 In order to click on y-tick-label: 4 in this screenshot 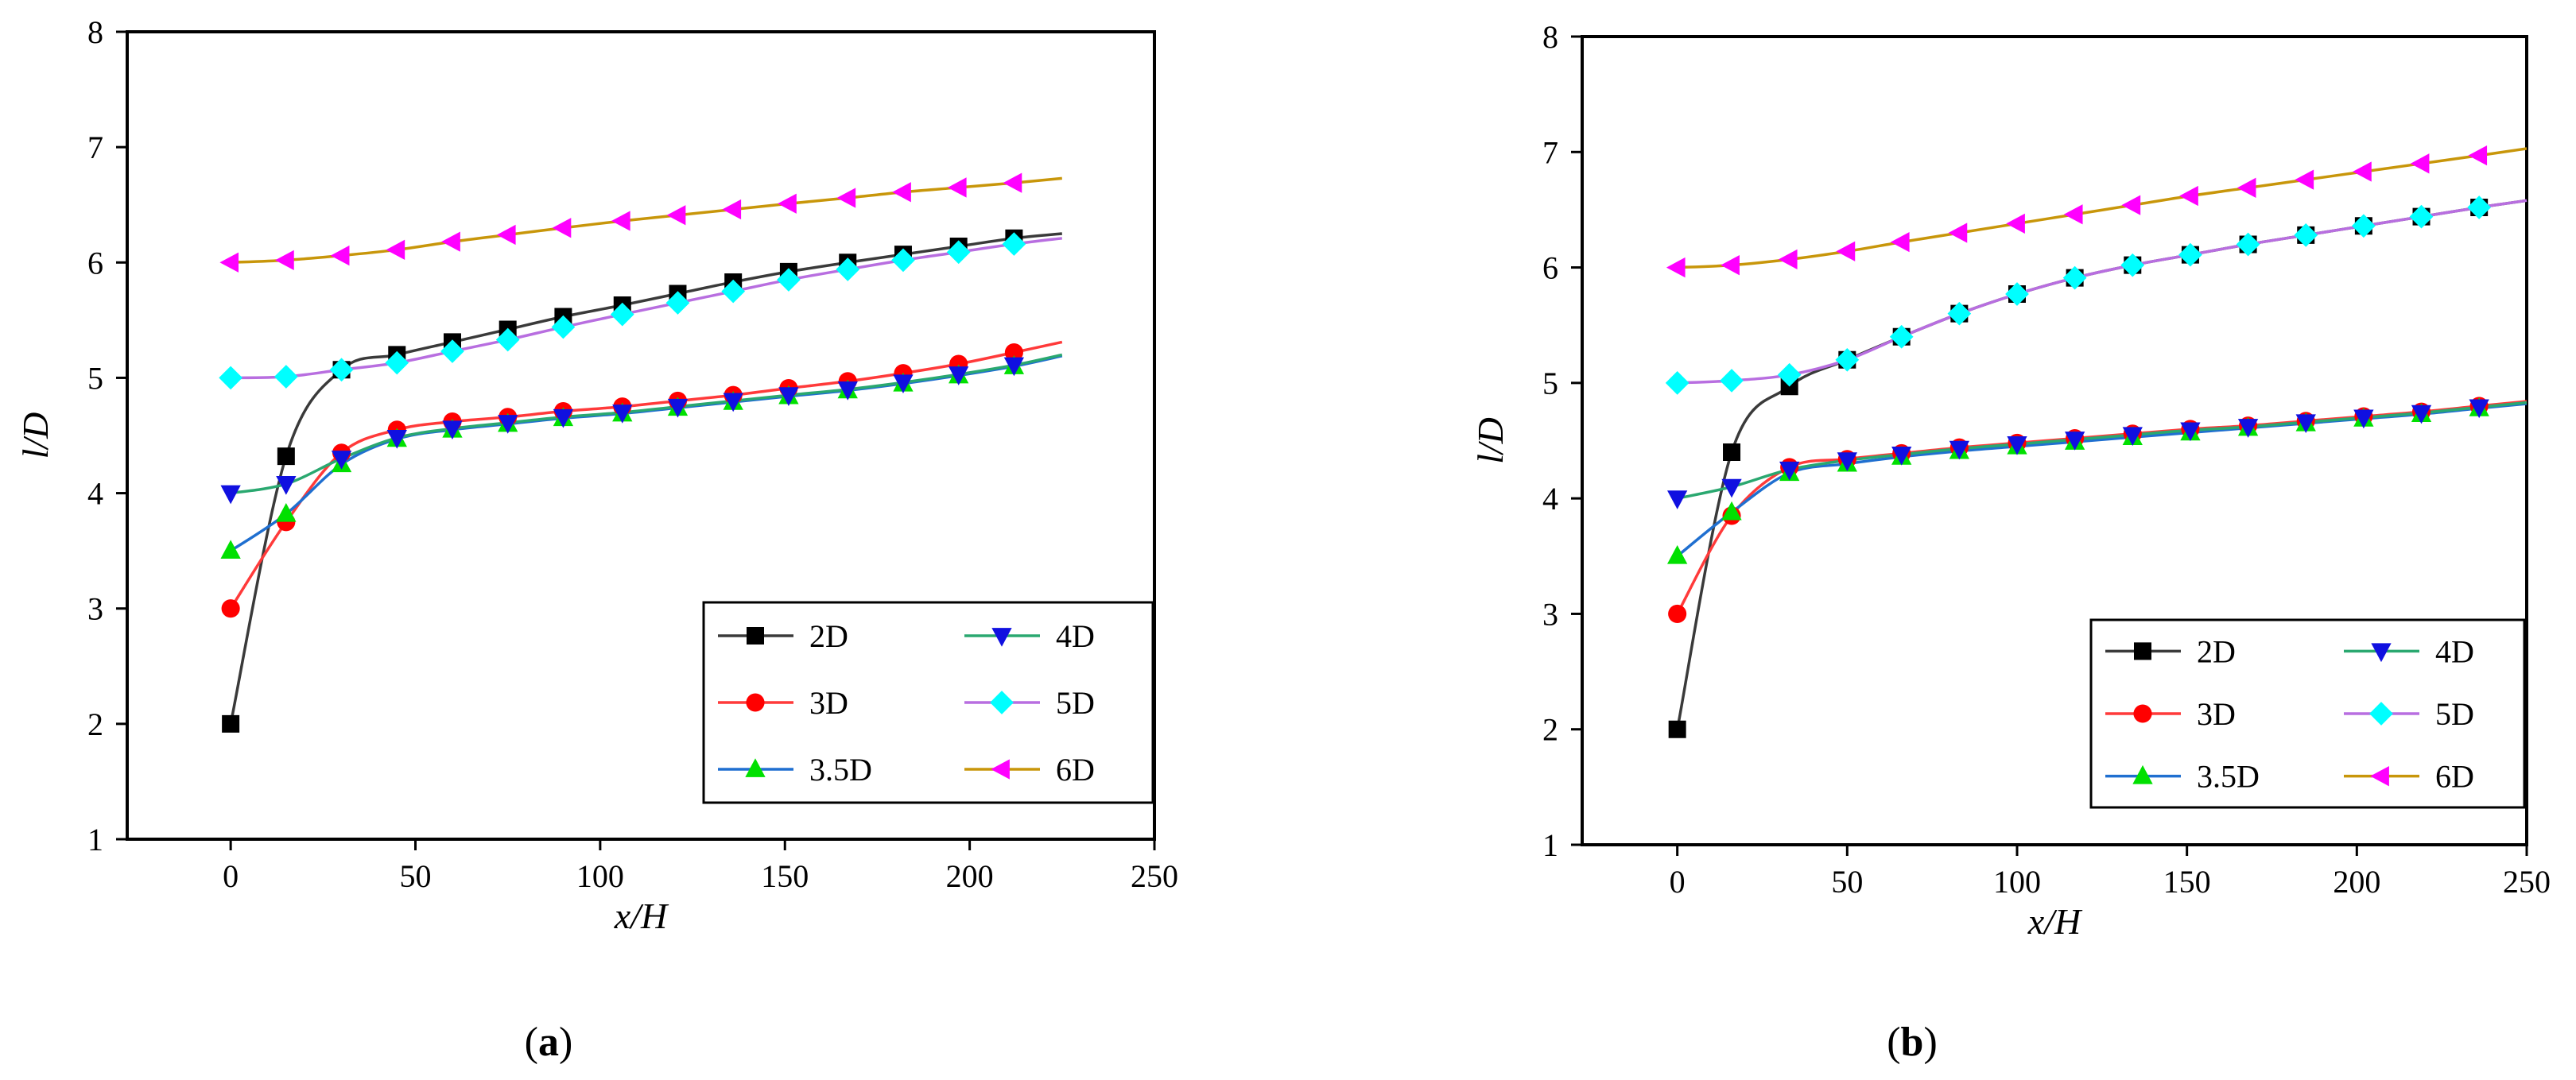, I will do `click(95, 494)`.